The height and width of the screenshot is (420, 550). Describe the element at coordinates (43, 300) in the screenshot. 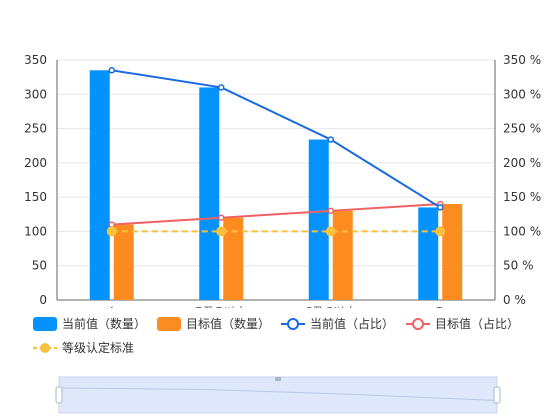

I see `y-left-tick-label: 0` at that location.